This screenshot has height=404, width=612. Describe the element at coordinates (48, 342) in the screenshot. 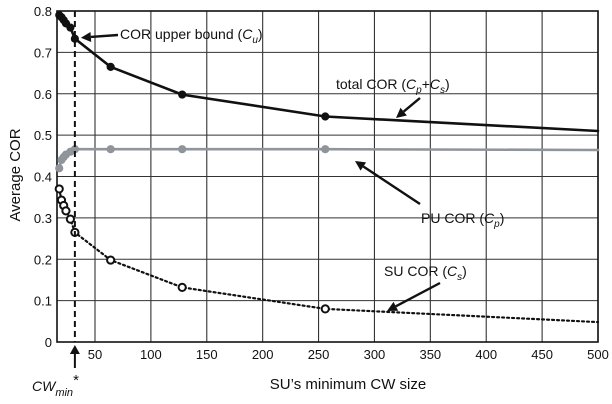

I see `y-tick-label: 0` at that location.